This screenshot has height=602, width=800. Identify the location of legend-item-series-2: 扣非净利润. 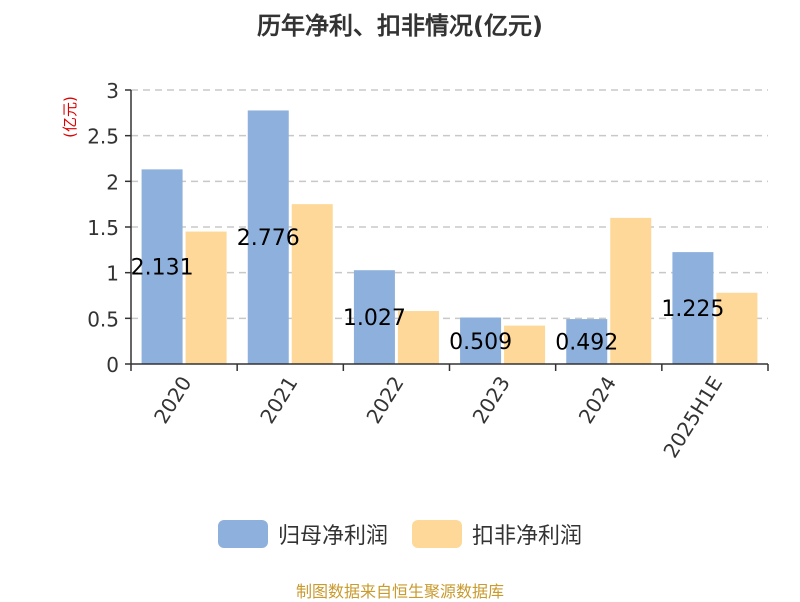
(497, 534).